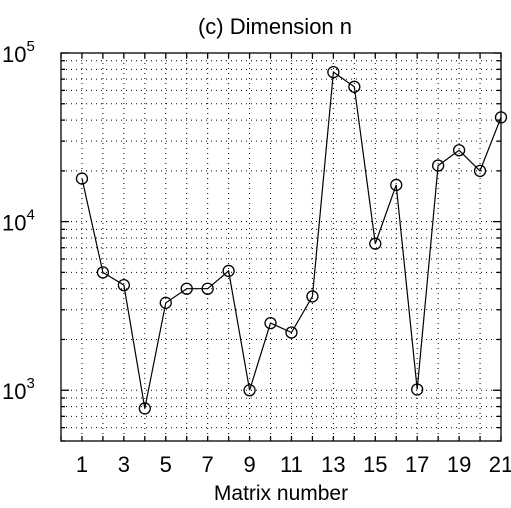 The image size is (511, 508). Describe the element at coordinates (18, 389) in the screenshot. I see `y-tick-label: 10³` at that location.